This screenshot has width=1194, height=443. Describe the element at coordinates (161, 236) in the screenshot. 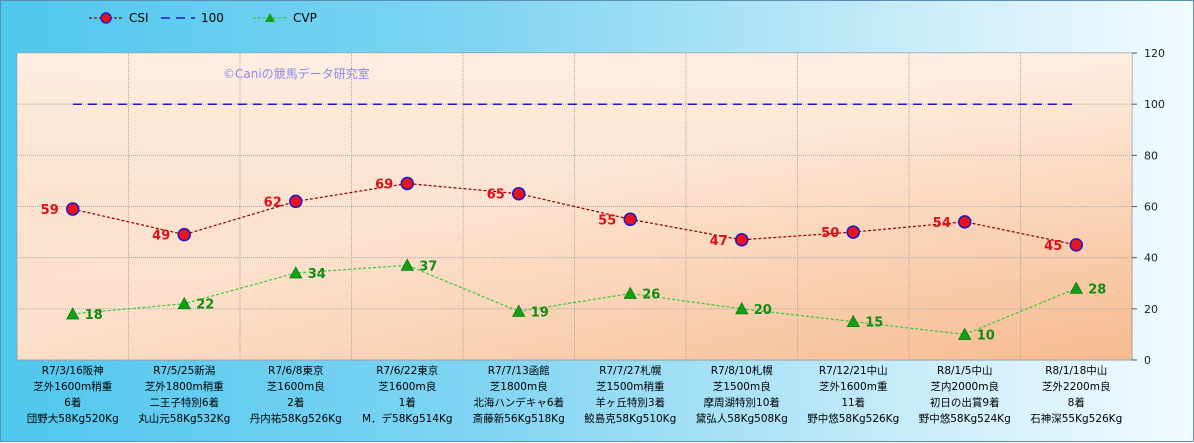

I see `csi-data-label: 49` at that location.